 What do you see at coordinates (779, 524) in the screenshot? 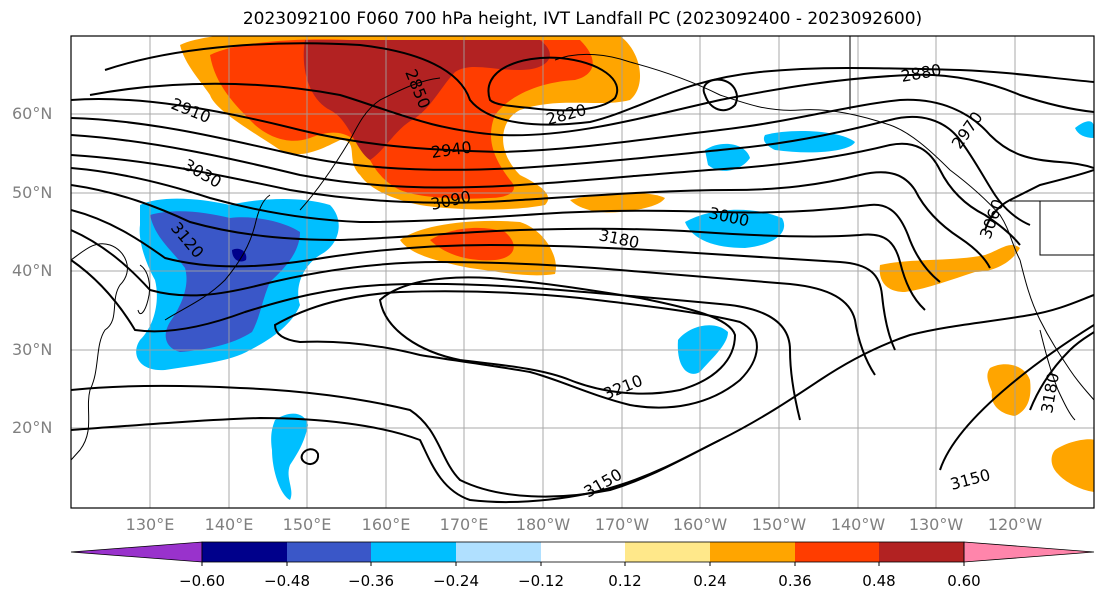
I see `lon-label: 150°W` at bounding box center [779, 524].